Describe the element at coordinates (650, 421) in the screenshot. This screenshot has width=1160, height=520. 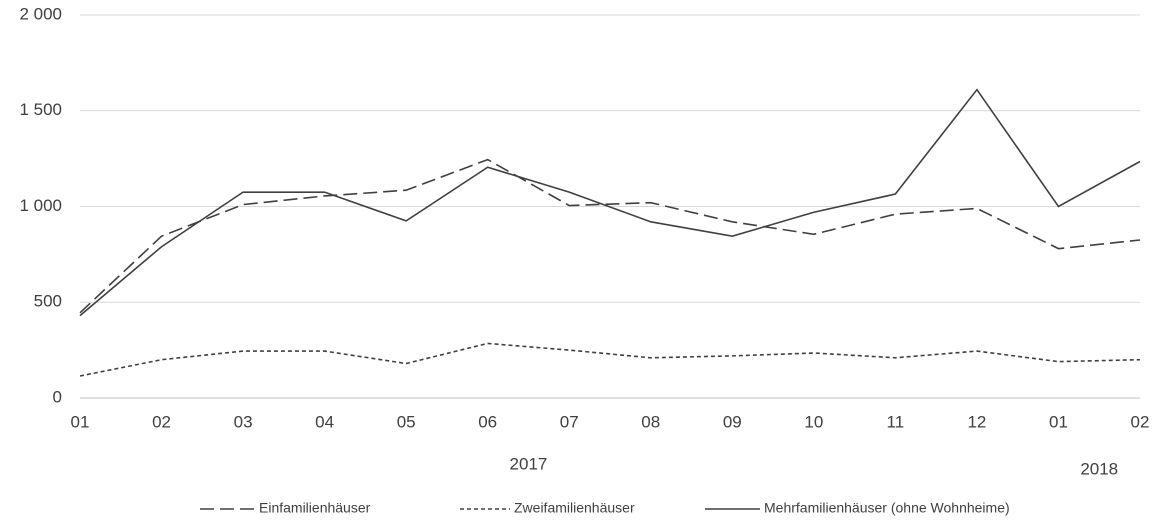
I see `x-tick-label: 08` at that location.